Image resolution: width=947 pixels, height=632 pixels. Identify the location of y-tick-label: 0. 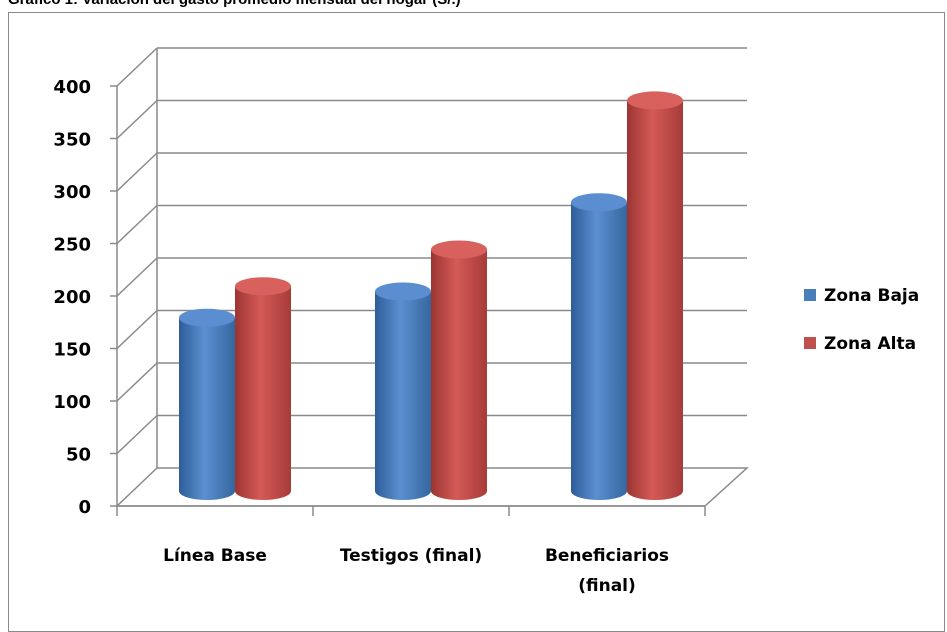
(84, 507).